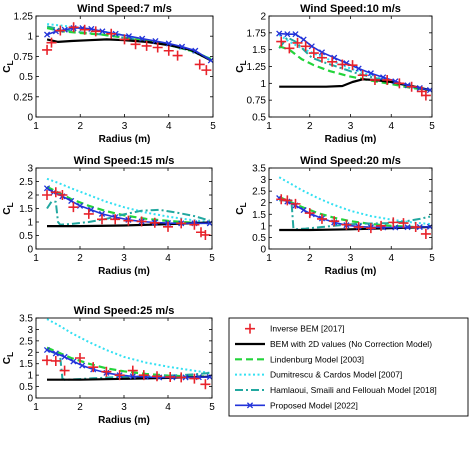 This screenshot has height=455, width=474. I want to click on series-line-hamlaoui, so click(355, 215).